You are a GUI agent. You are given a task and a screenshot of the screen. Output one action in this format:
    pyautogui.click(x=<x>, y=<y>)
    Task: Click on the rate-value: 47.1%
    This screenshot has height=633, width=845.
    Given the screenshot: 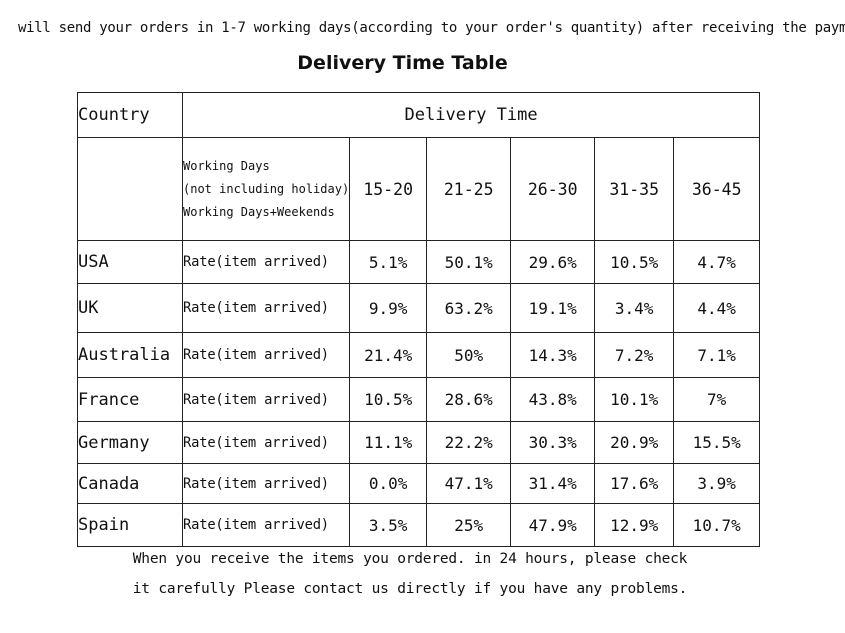 What is the action you would take?
    pyautogui.click(x=469, y=483)
    